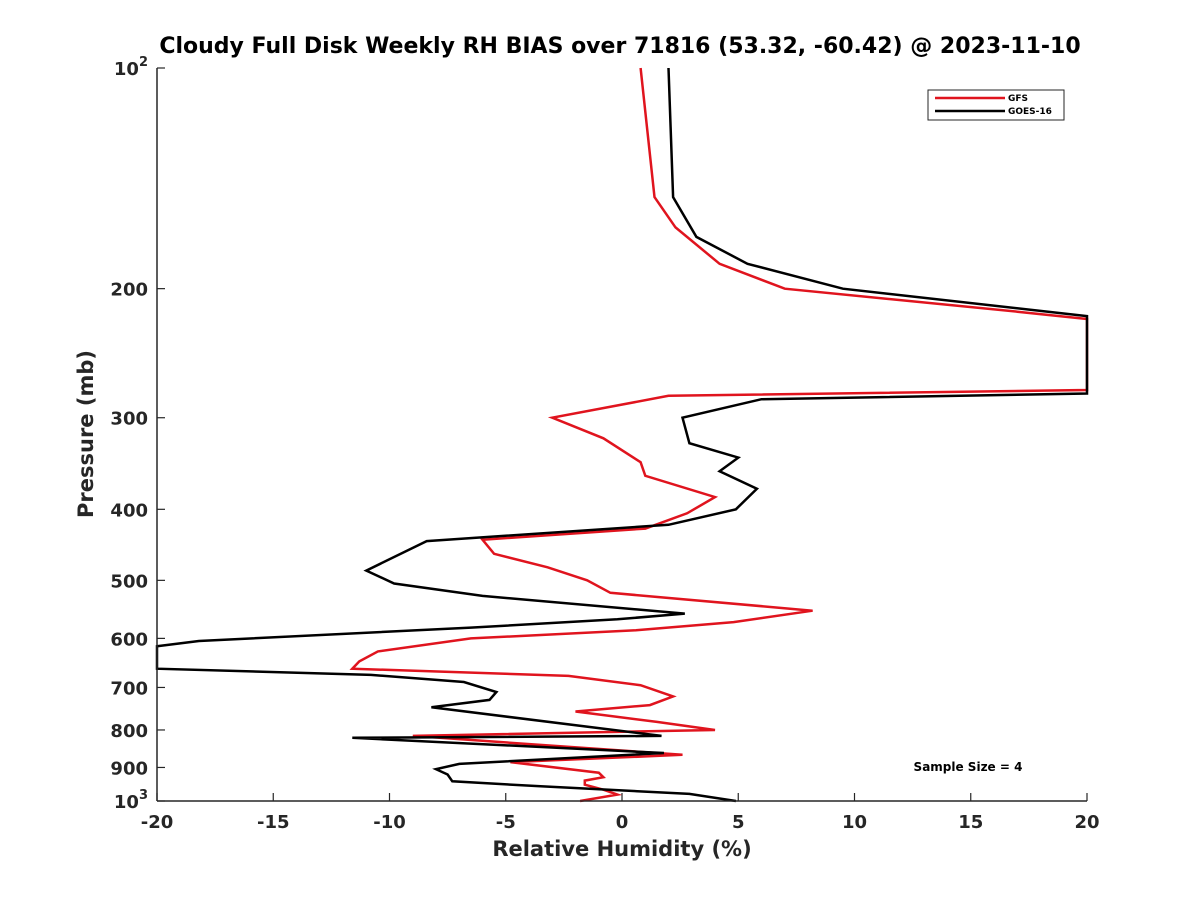 The width and height of the screenshot is (1200, 900). What do you see at coordinates (131, 800) in the screenshot?
I see `y-tick-label: 10³` at bounding box center [131, 800].